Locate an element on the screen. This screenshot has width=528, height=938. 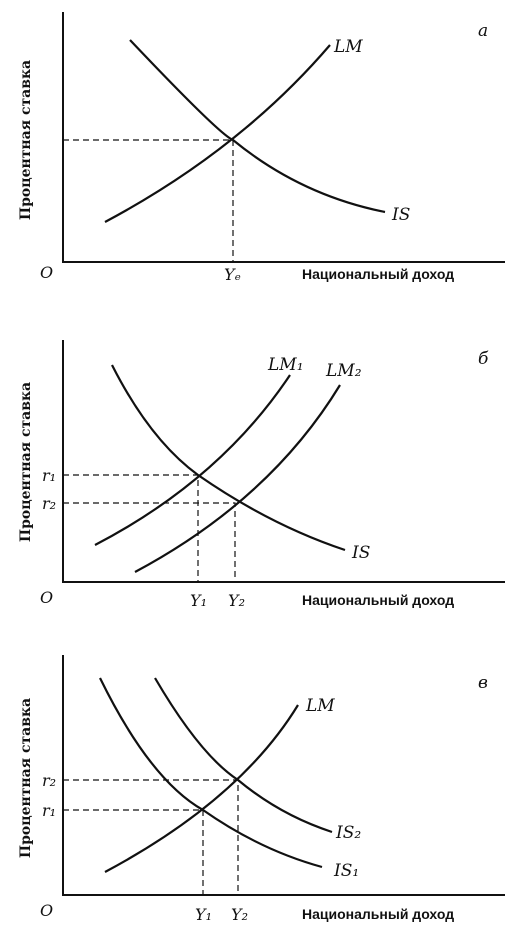
panel-letter: а is located at coordinates (483, 31).